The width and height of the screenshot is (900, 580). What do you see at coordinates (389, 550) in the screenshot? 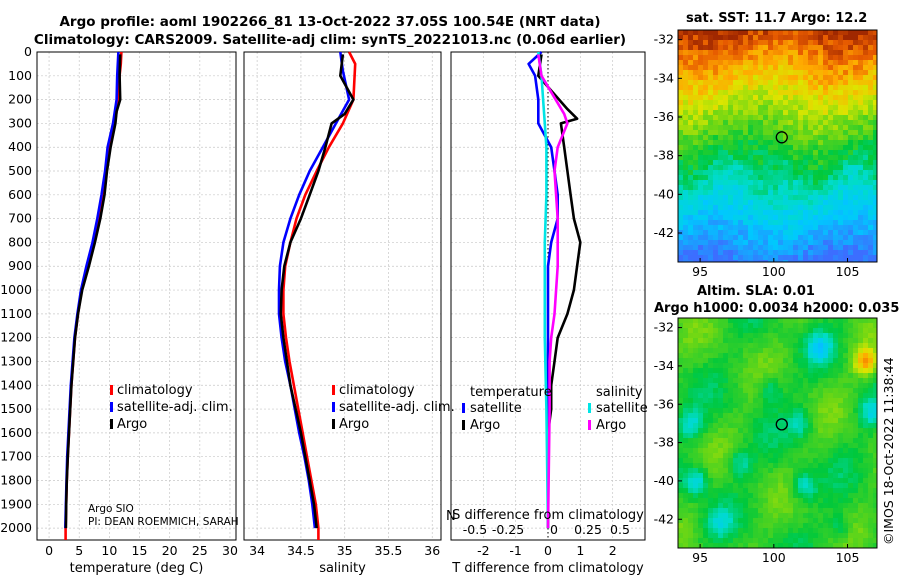
I see `x-tick-label: 35.5` at bounding box center [389, 550].